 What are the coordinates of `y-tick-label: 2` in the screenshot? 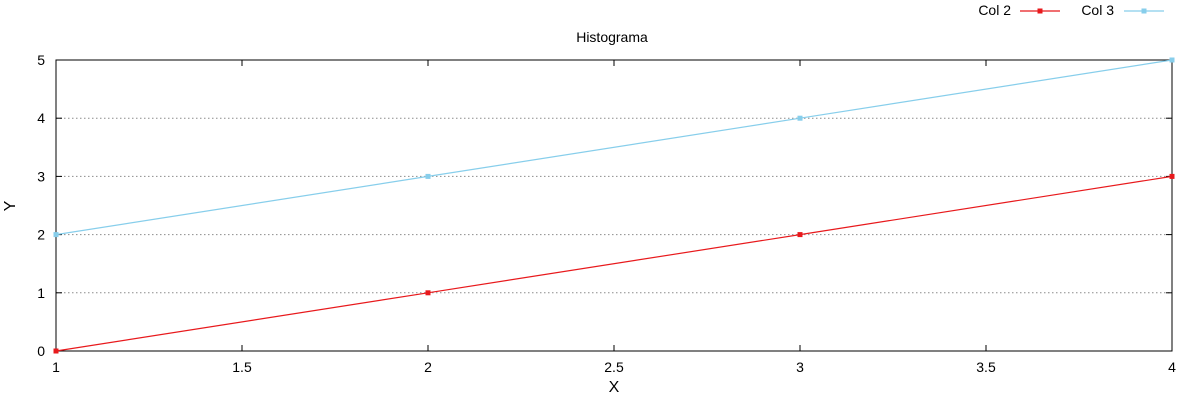 It's located at (41, 235).